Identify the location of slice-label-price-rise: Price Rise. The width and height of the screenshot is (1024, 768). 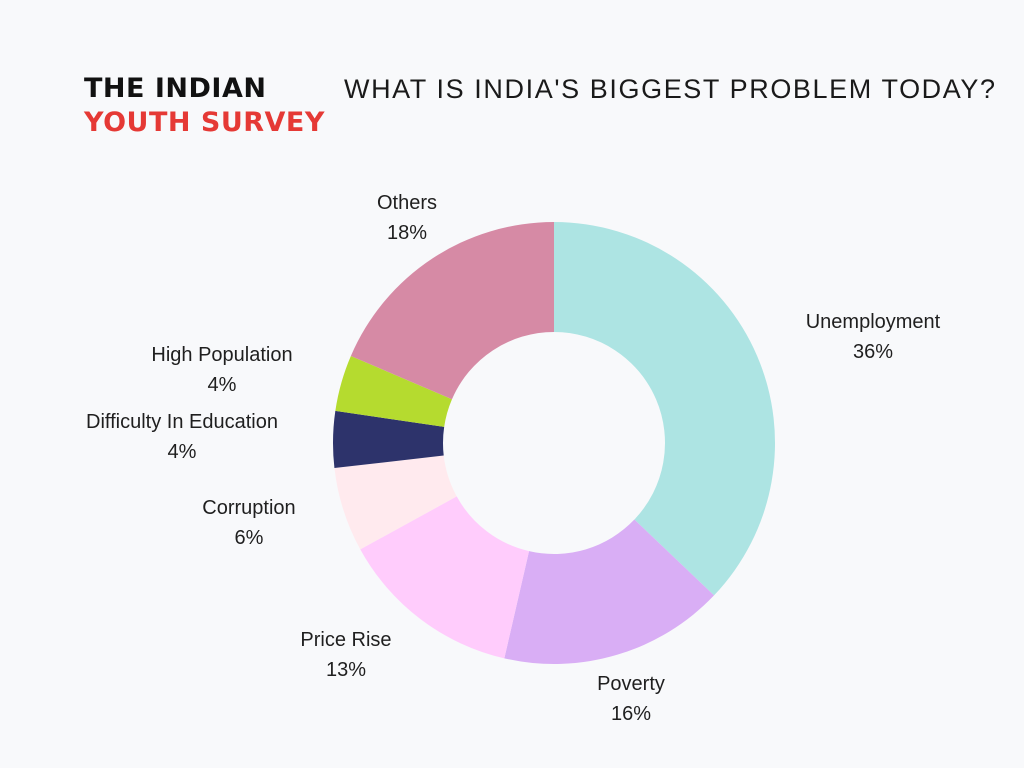
(345, 640).